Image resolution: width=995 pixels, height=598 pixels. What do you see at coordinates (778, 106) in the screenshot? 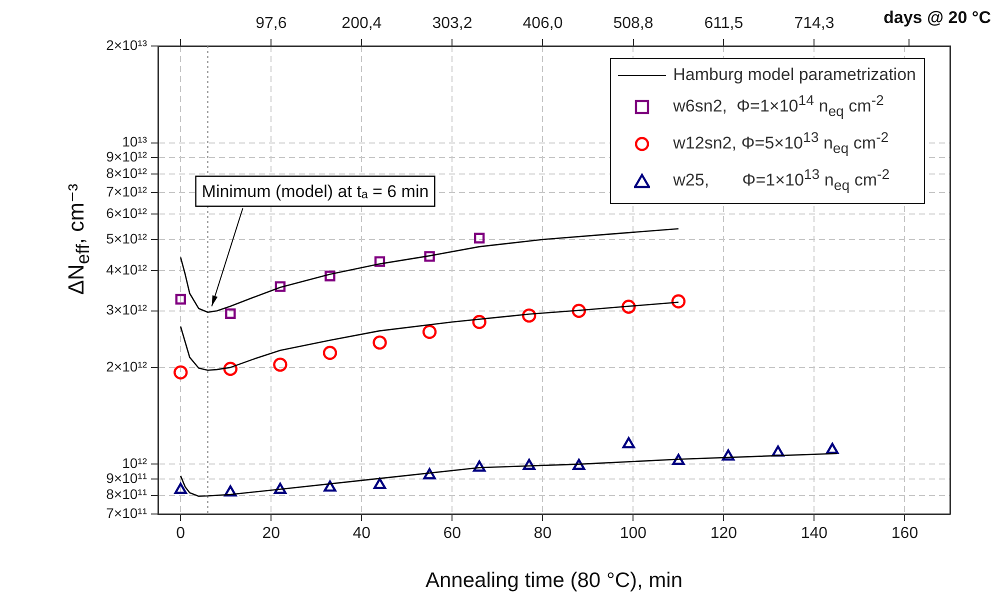
I see `legend-label: w6sn2, Φ=1×10$^{14}$ n$_{eq}$ cm$^{-2}$` at bounding box center [778, 106].